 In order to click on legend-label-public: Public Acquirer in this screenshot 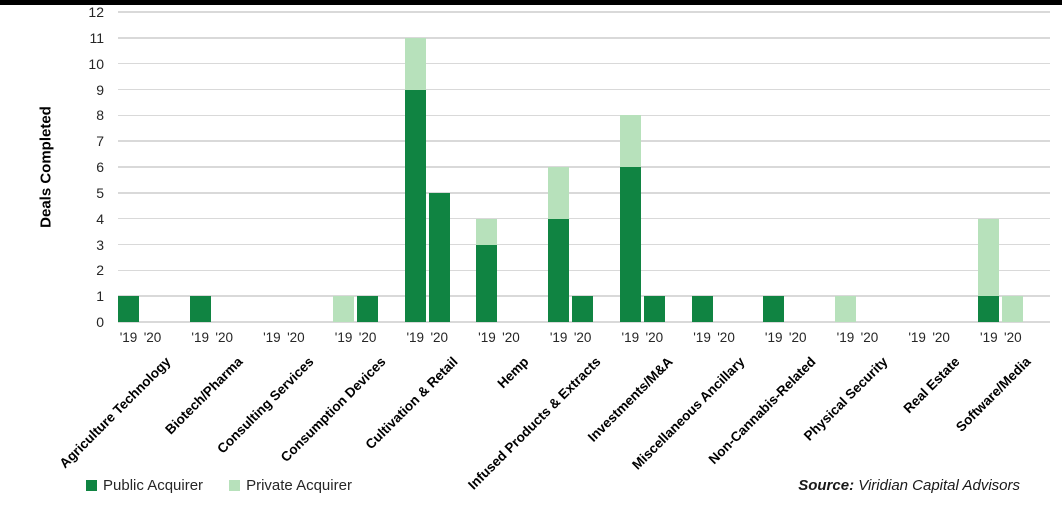, I will do `click(153, 485)`.